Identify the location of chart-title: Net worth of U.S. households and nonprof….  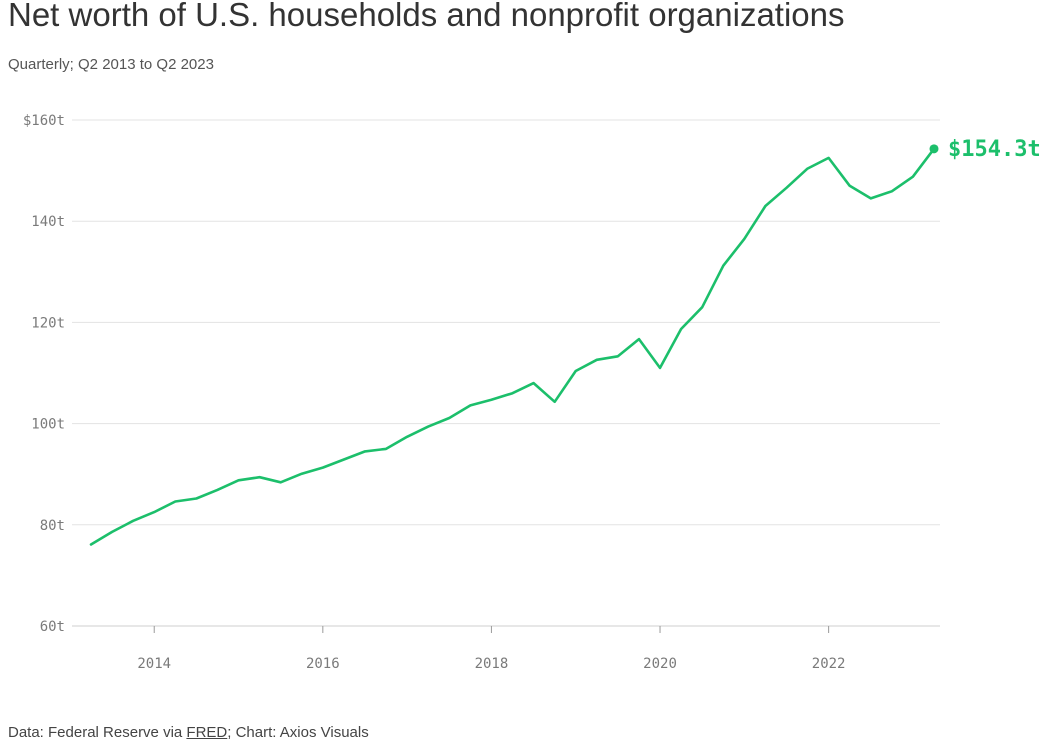
(426, 16).